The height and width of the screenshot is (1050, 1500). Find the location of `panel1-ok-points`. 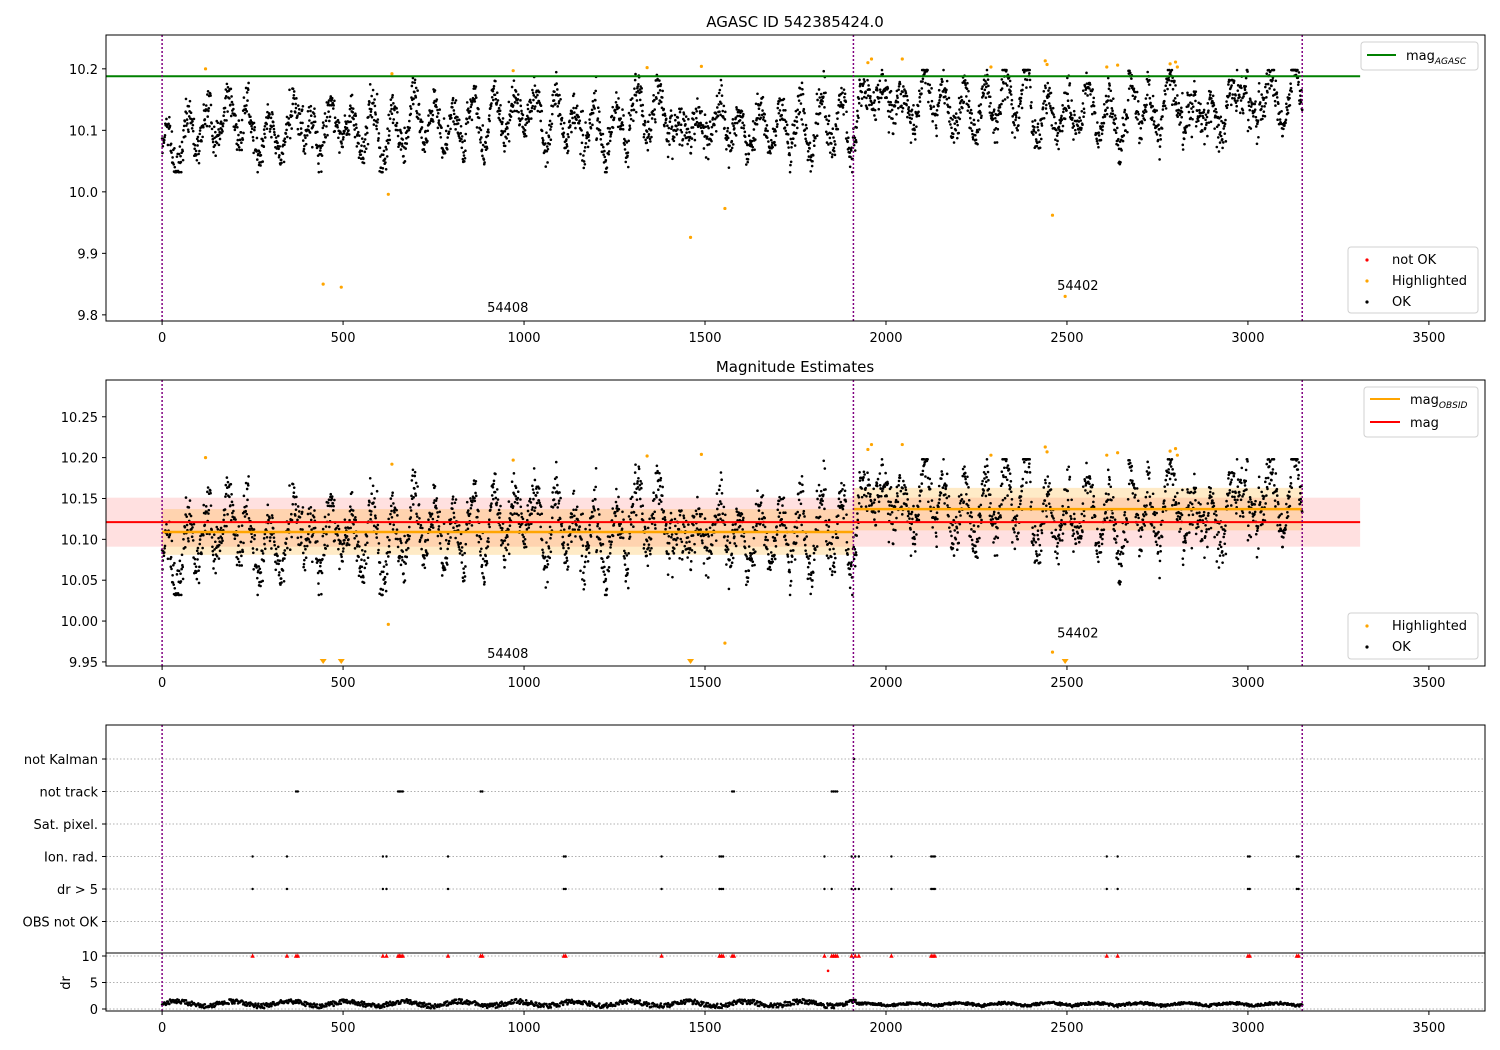

panel1-ok-points is located at coordinates (732, 121).